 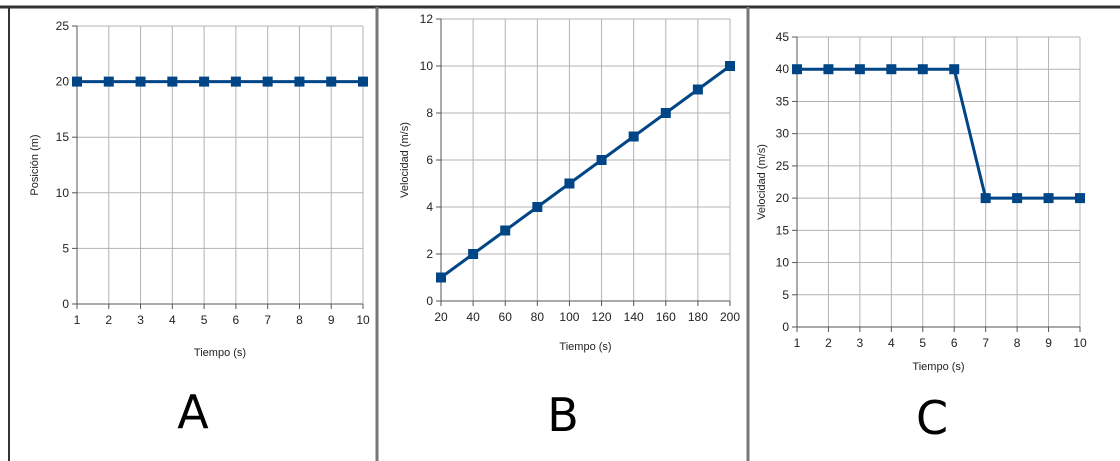 What do you see at coordinates (634, 317) in the screenshot?
I see `x-tick-label: 140` at bounding box center [634, 317].